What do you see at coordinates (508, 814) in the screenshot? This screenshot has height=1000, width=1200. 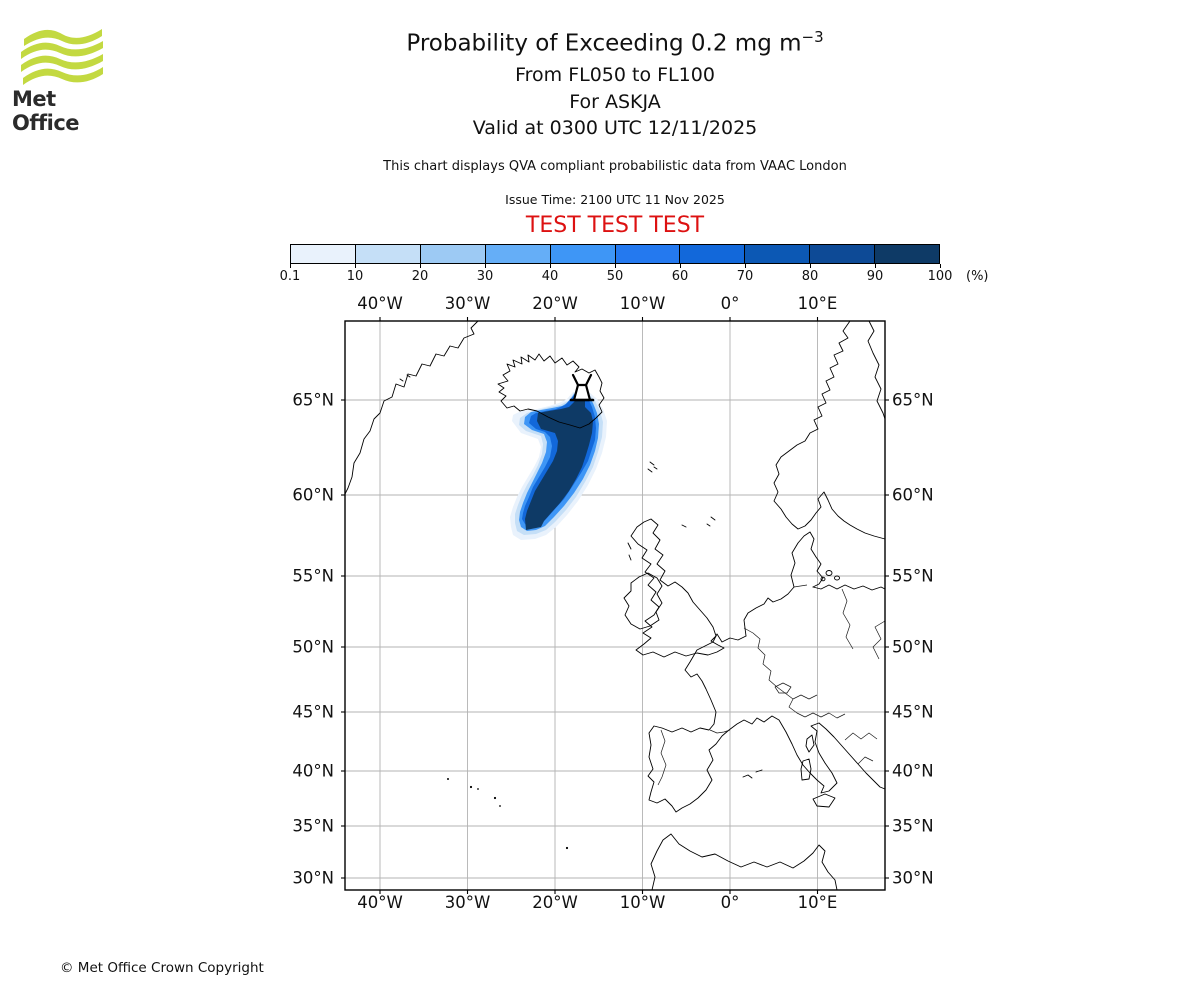 I see `coast-azores-madeira` at bounding box center [508, 814].